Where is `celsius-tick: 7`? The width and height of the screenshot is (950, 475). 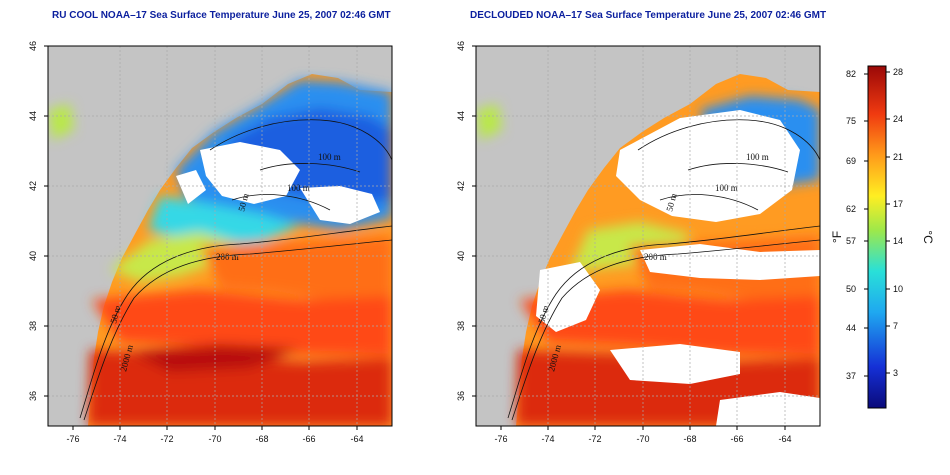
celsius-tick: 7 is located at coordinates (895, 326).